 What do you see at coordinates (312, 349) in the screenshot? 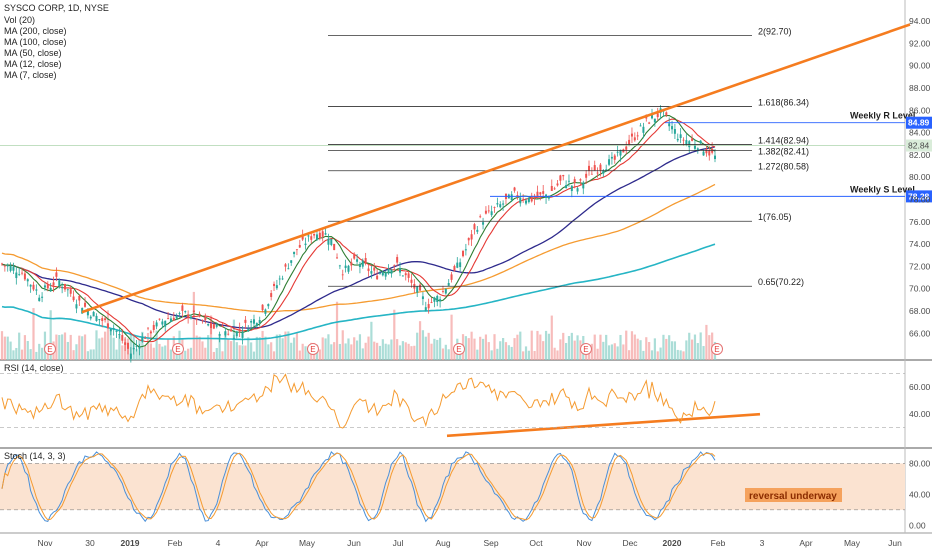
I see `earnings-marker-text: E` at bounding box center [312, 349].